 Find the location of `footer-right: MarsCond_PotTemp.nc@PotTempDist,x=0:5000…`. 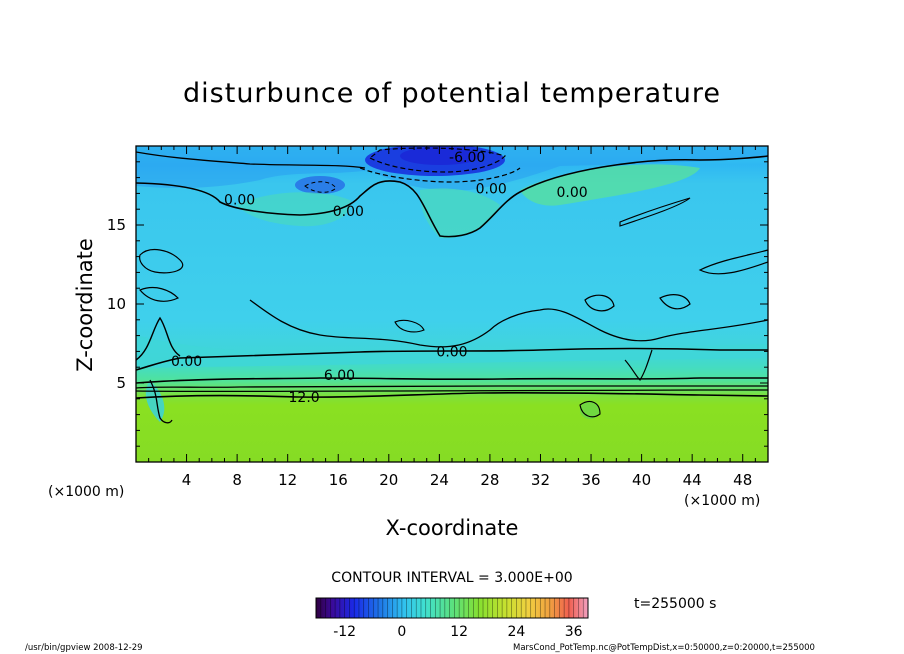

footer-right: MarsCond_PotTemp.nc@PotTempDist,x=0:5000… is located at coordinates (664, 648).